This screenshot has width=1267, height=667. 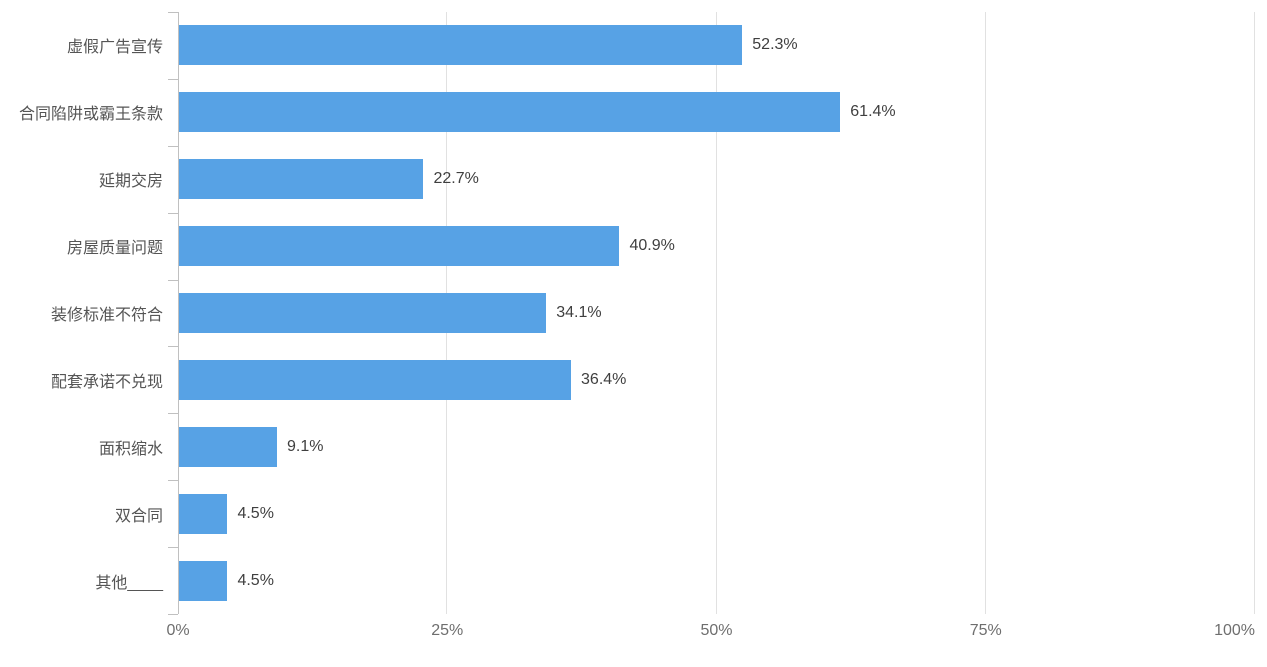 What do you see at coordinates (178, 630) in the screenshot?
I see `x-tick-label-0%: 0%` at bounding box center [178, 630].